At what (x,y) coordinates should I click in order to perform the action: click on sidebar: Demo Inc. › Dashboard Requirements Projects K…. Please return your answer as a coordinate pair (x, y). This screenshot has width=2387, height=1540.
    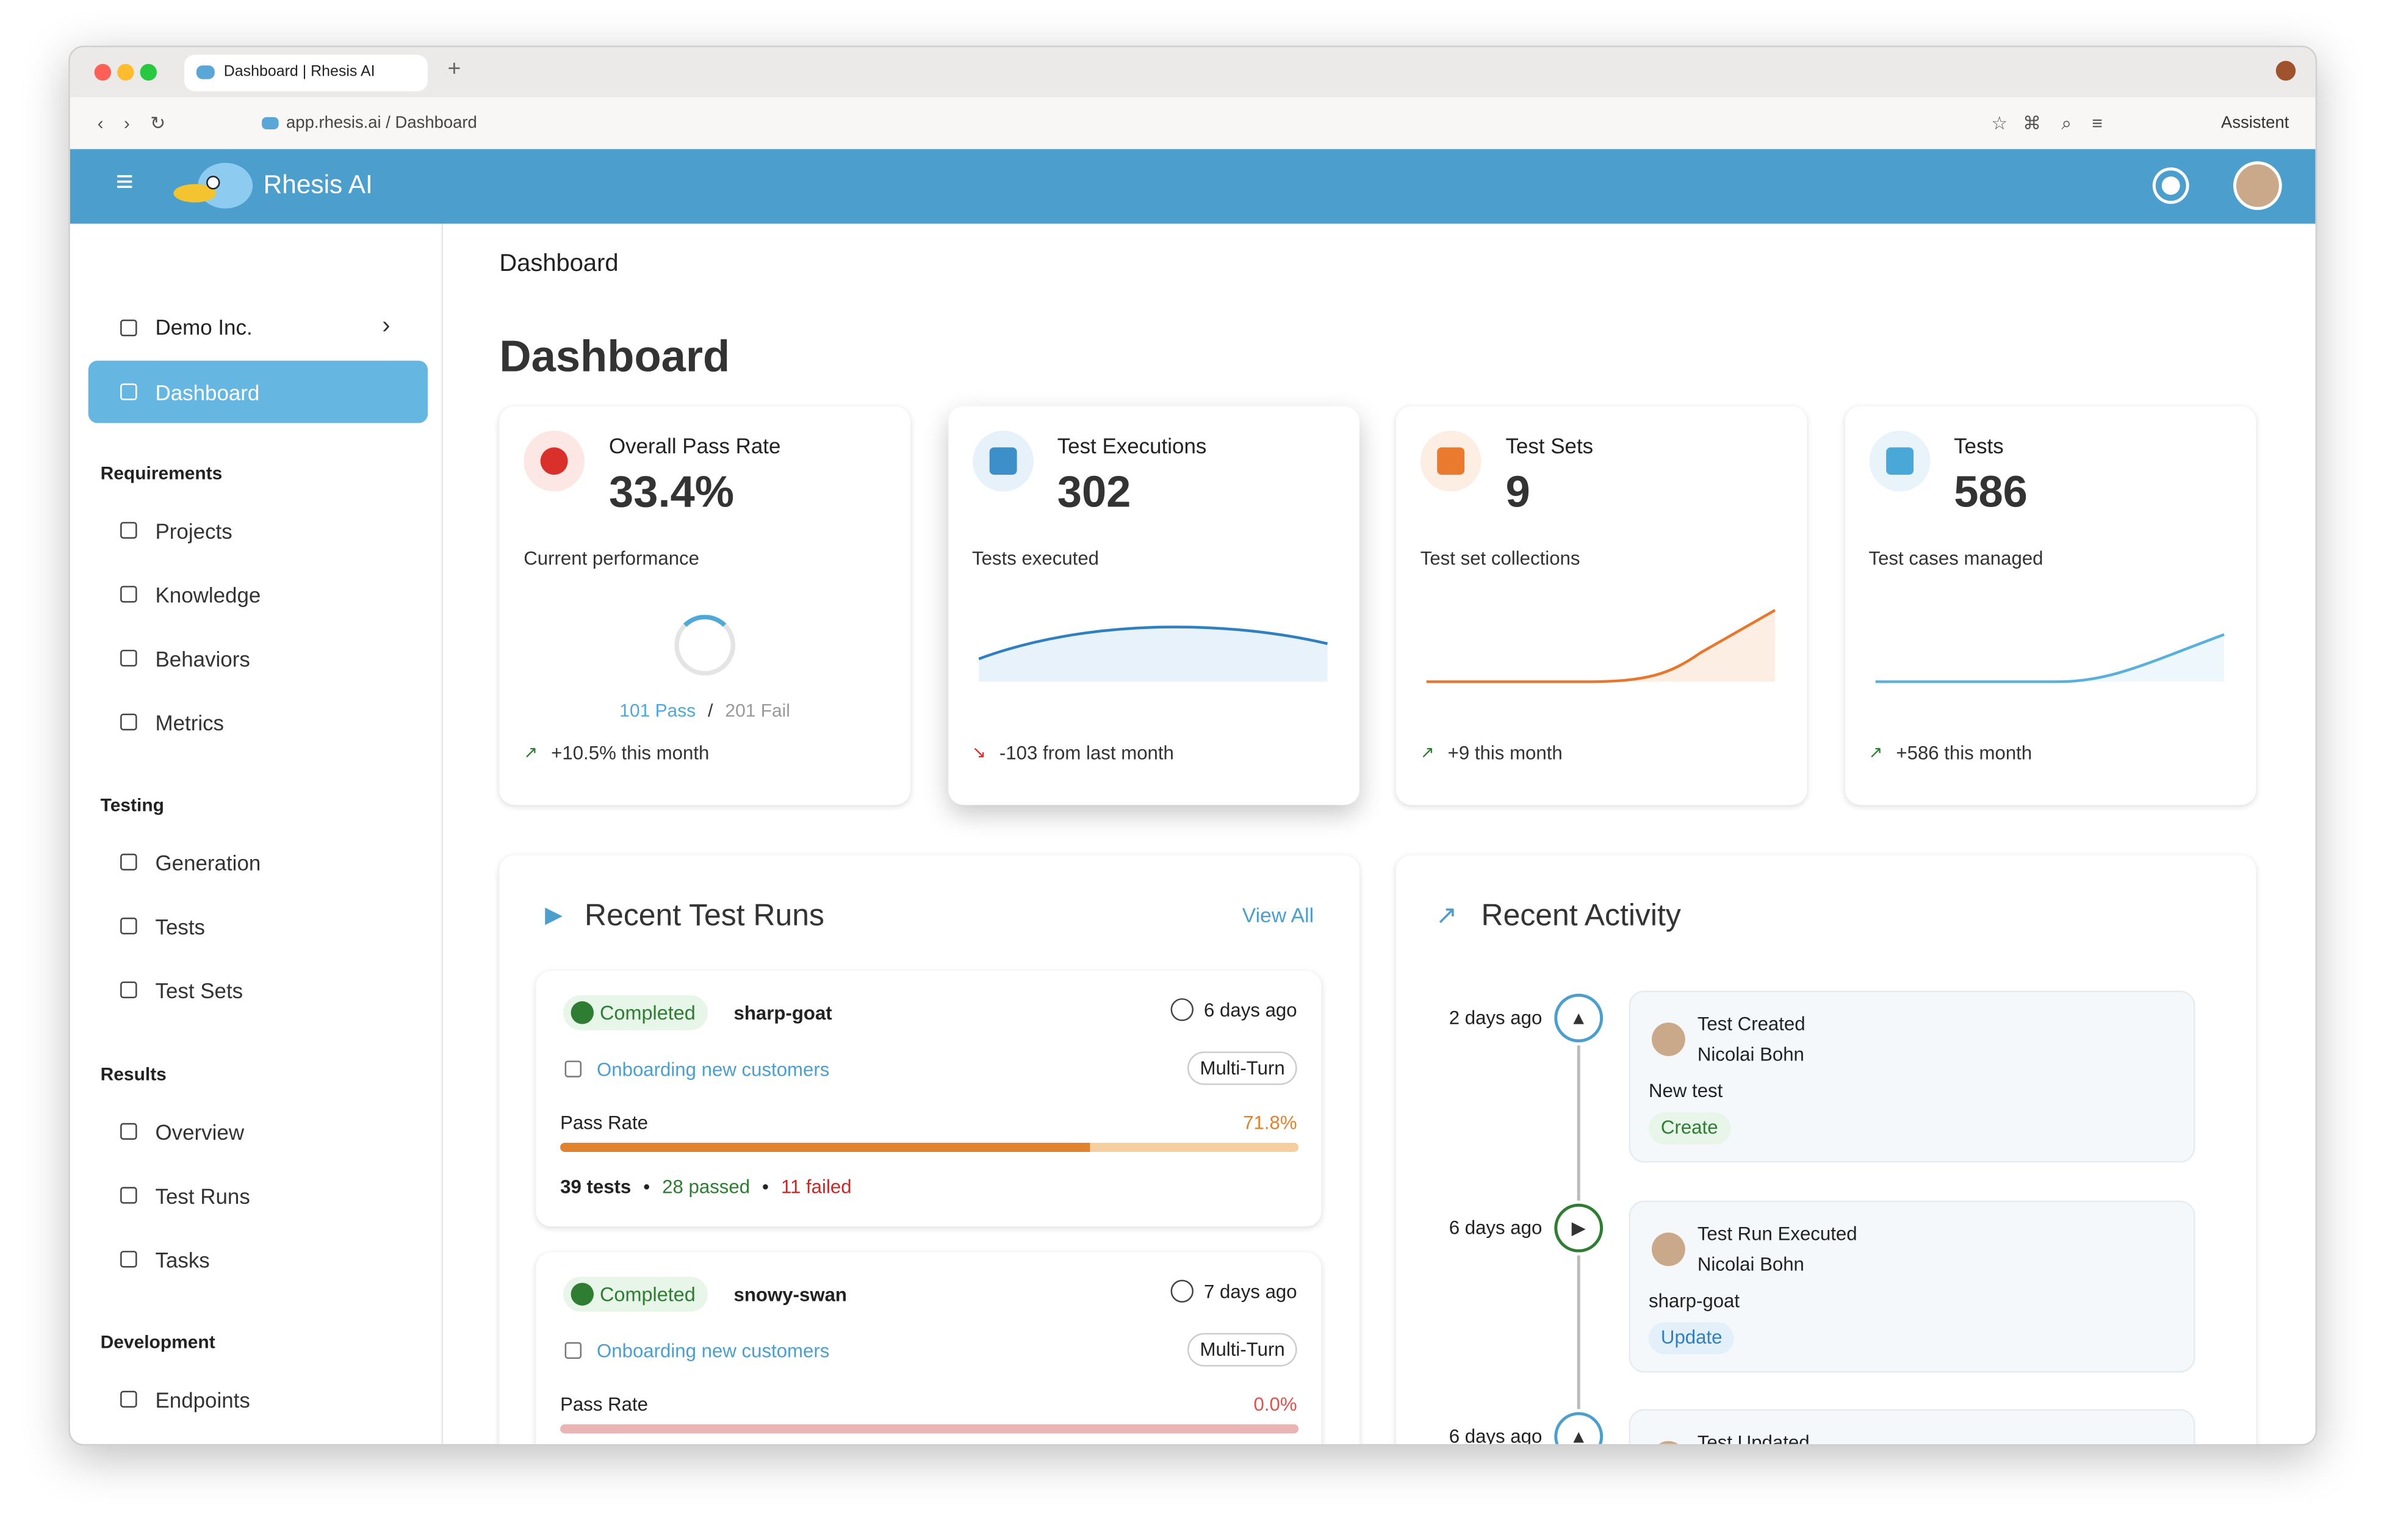
    Looking at the image, I should click on (257, 833).